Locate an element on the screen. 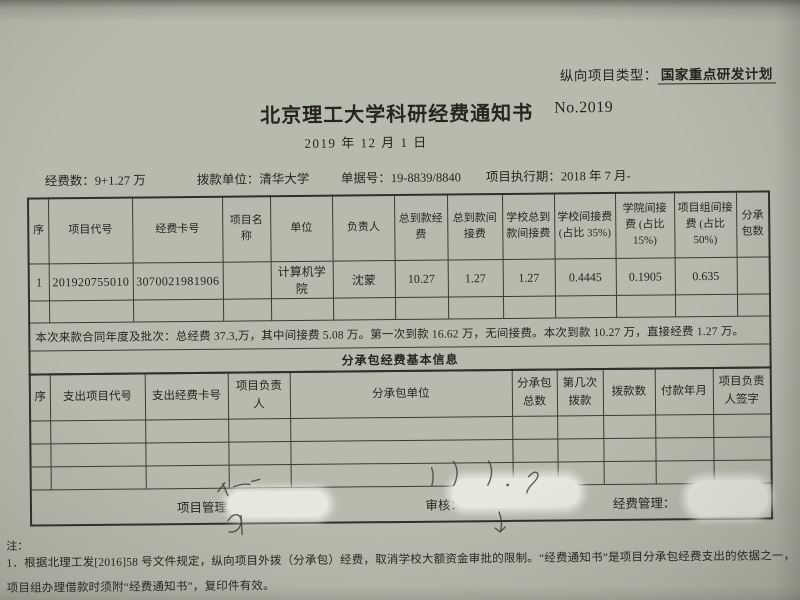 This screenshot has height=600, width=800. col-header-project-leader: 项目负责人 is located at coordinates (259, 396).